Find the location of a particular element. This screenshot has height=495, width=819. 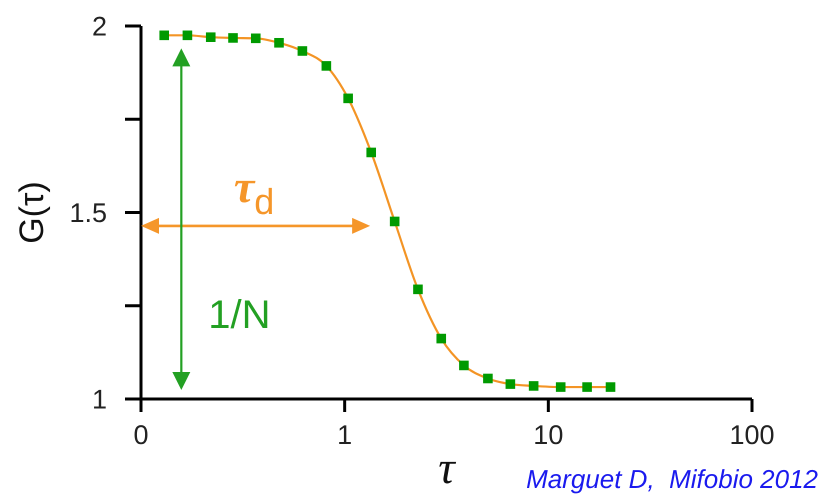

y-tick-label: 1 is located at coordinates (99, 399).